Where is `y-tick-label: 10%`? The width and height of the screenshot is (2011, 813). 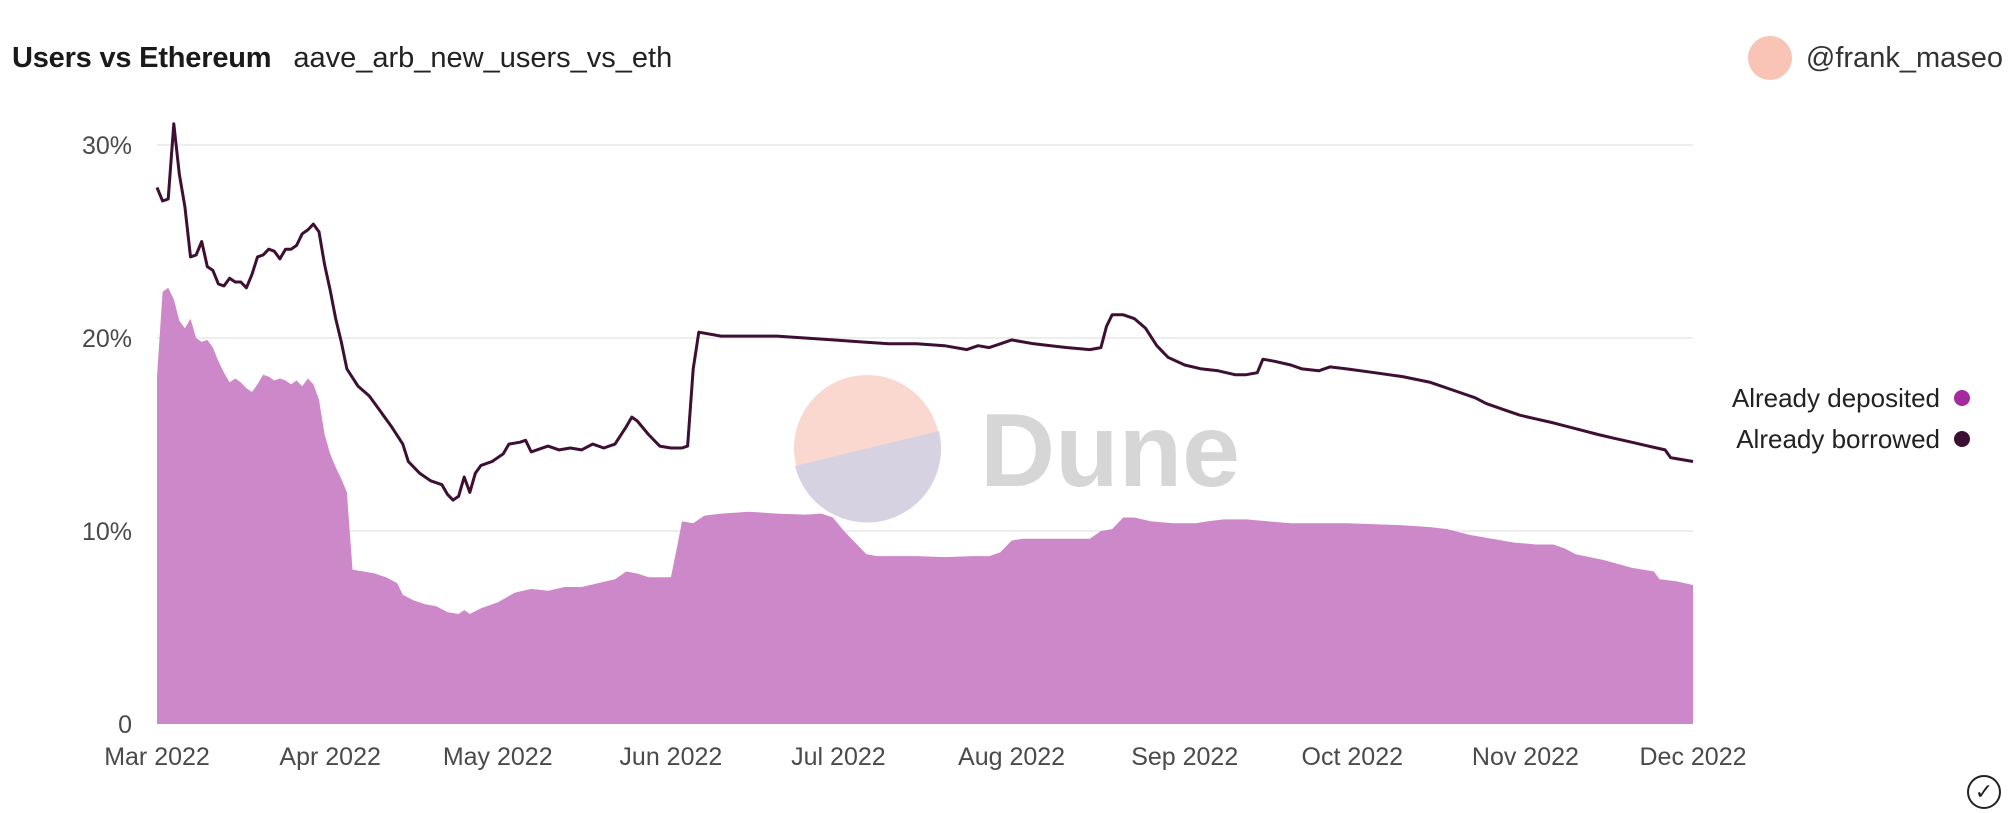
y-tick-label: 10% is located at coordinates (107, 532).